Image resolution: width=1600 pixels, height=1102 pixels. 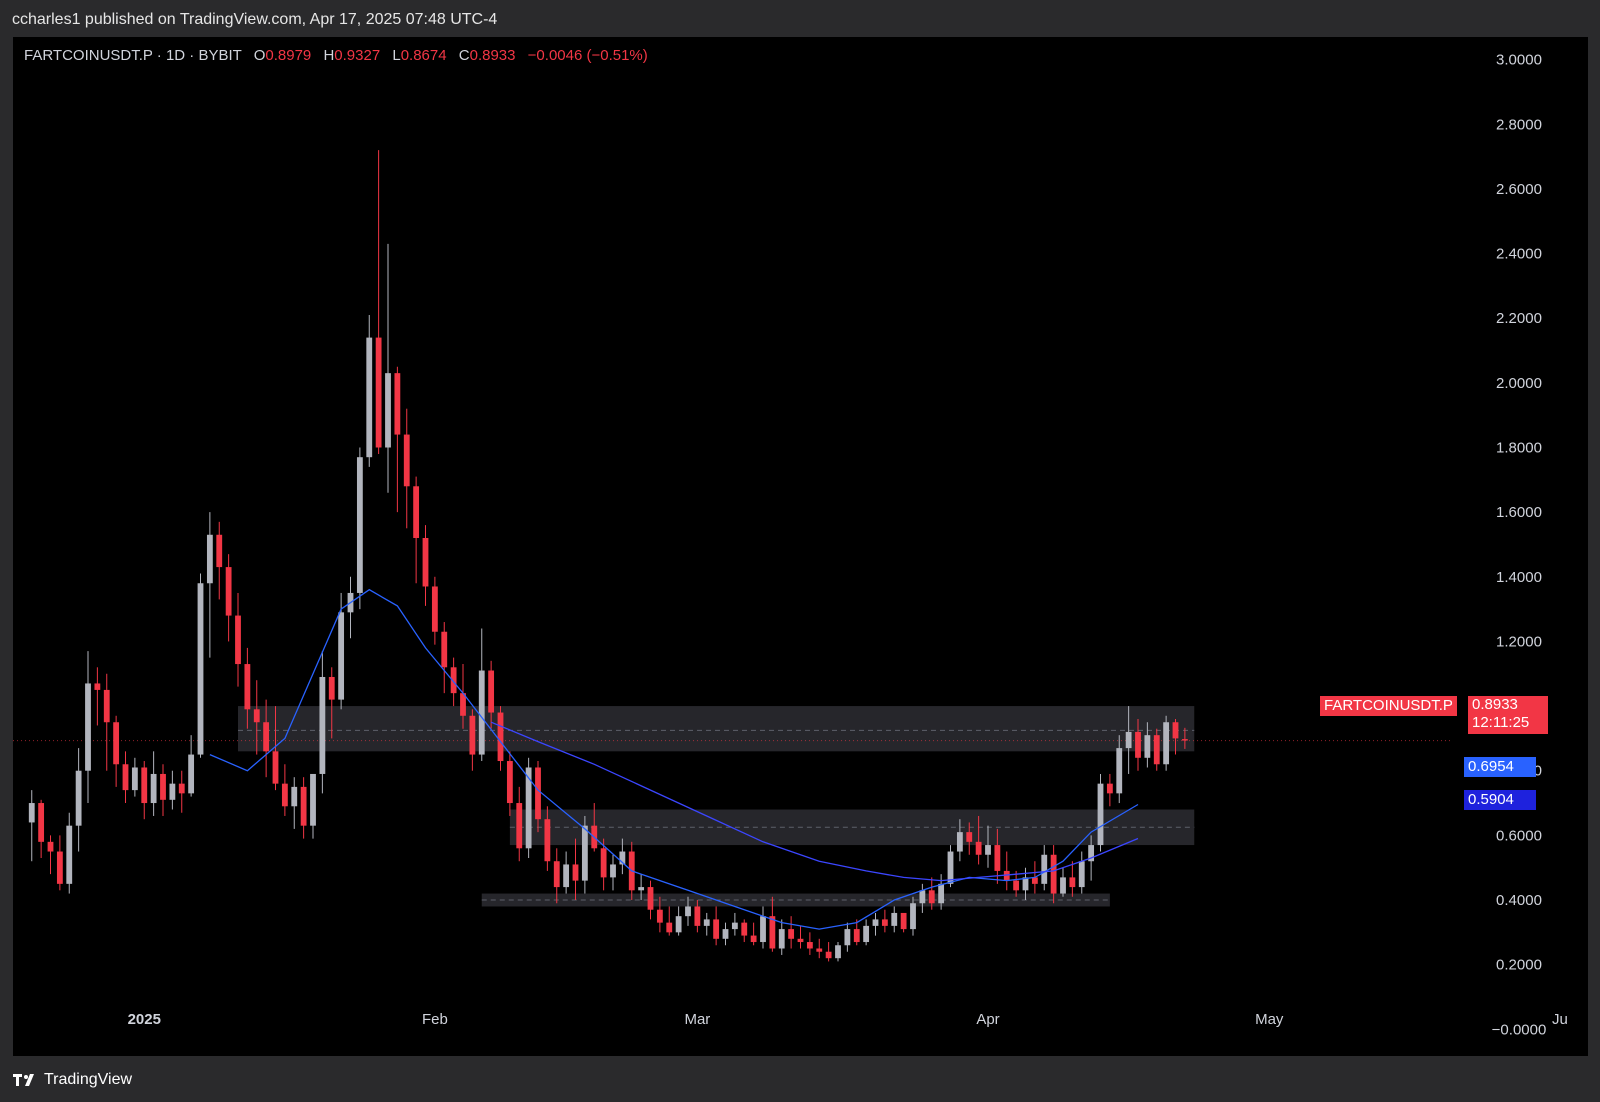 What do you see at coordinates (1388, 706) in the screenshot?
I see `symbol-price-tag: FARTCOINUSDT.P` at bounding box center [1388, 706].